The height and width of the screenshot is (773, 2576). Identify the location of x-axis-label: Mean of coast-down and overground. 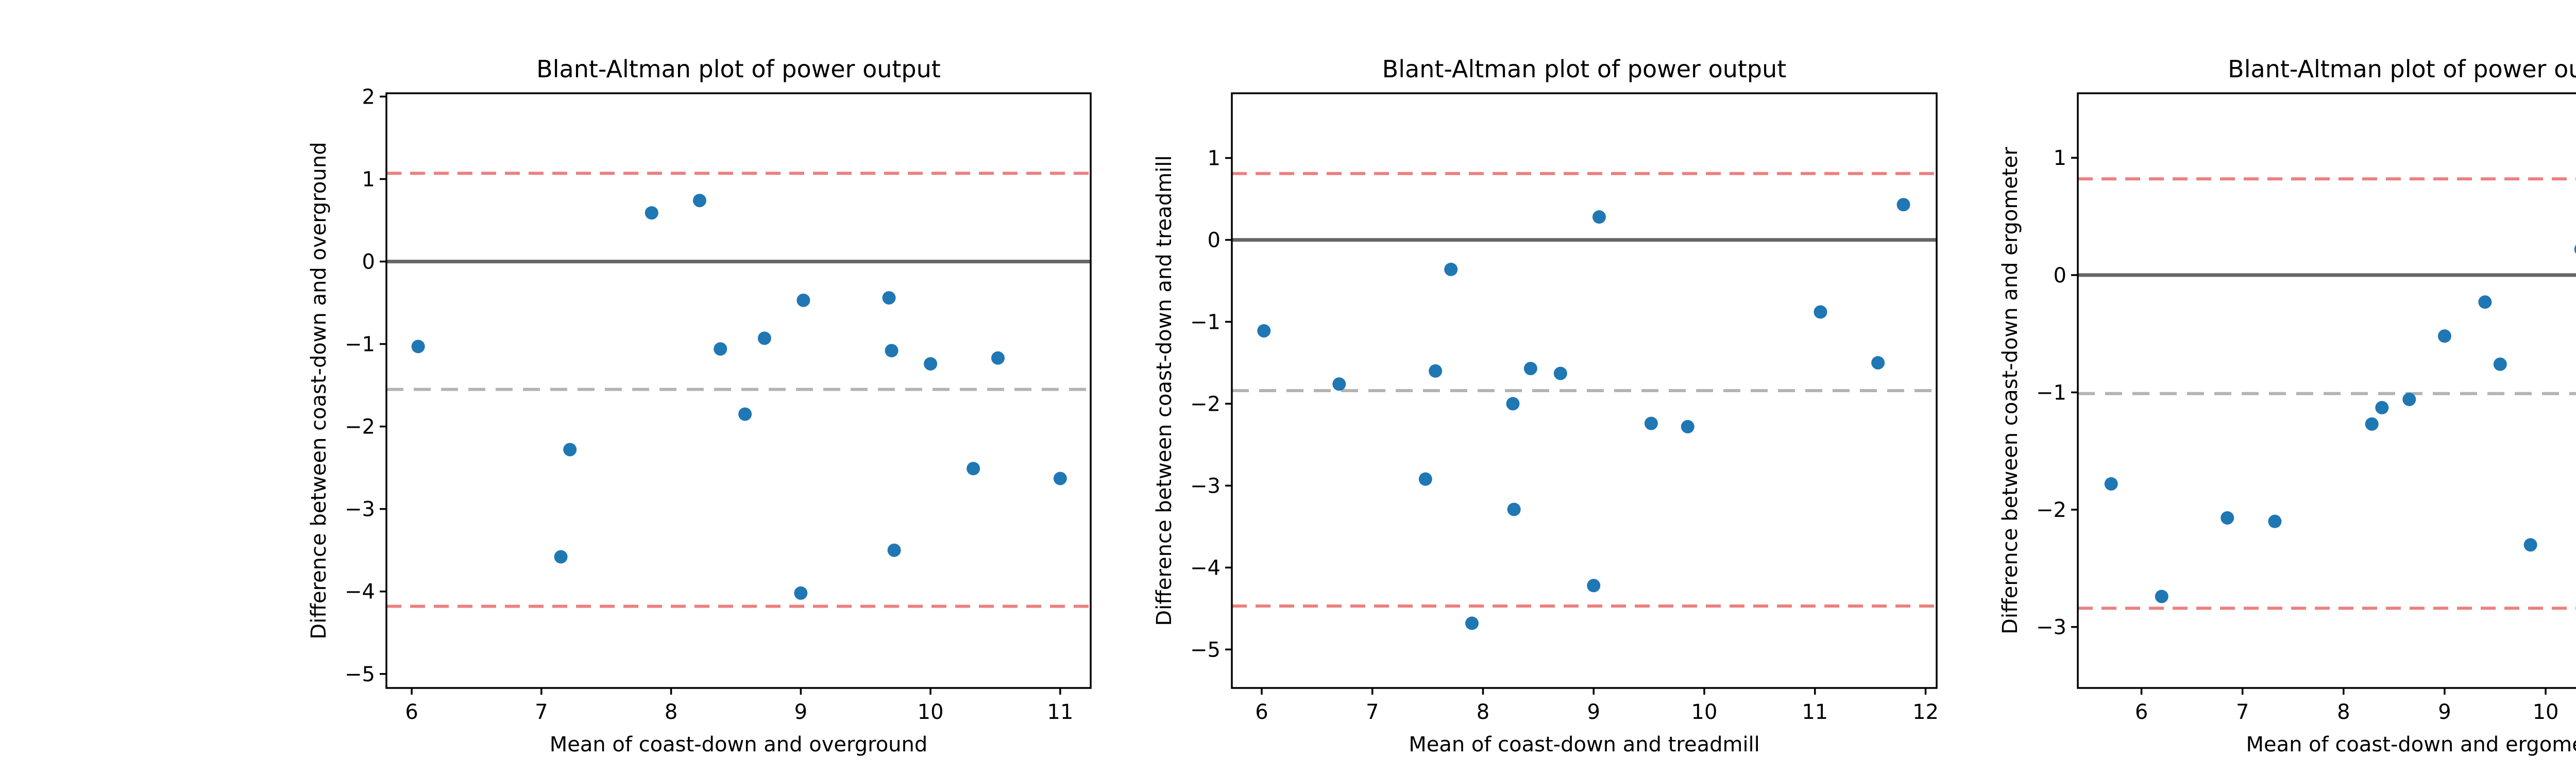
(739, 745).